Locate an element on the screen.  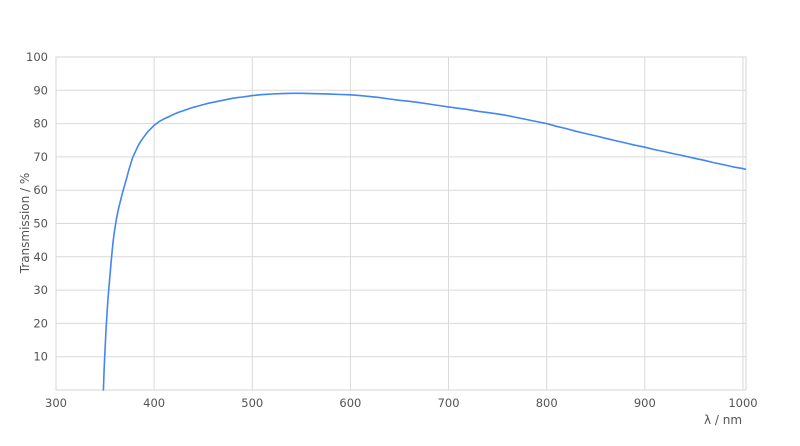
y-tick-label: 60 is located at coordinates (40, 190).